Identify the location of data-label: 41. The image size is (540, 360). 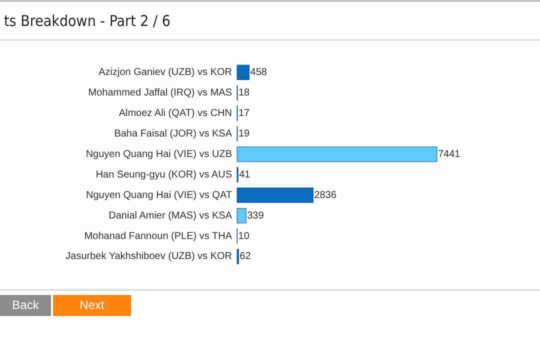
(245, 174).